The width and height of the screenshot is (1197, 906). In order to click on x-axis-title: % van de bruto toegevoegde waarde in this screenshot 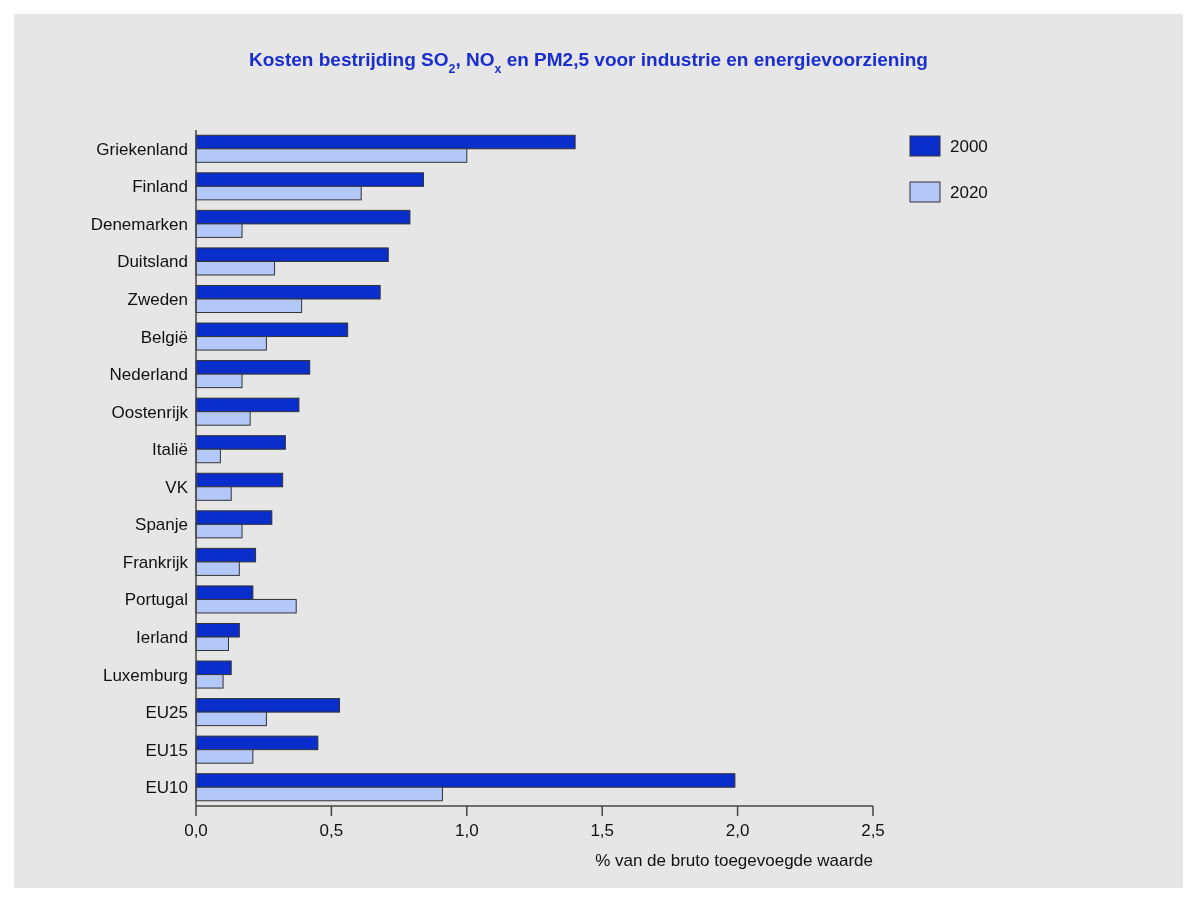, I will do `click(734, 860)`.